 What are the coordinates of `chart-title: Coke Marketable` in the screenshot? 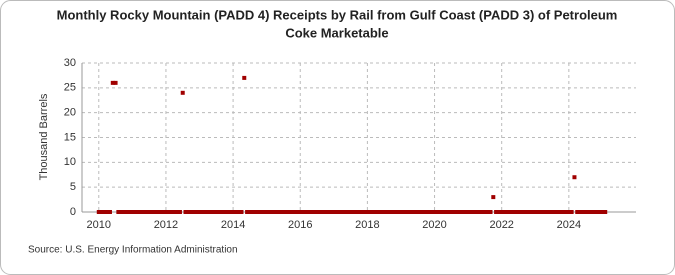 It's located at (336, 32).